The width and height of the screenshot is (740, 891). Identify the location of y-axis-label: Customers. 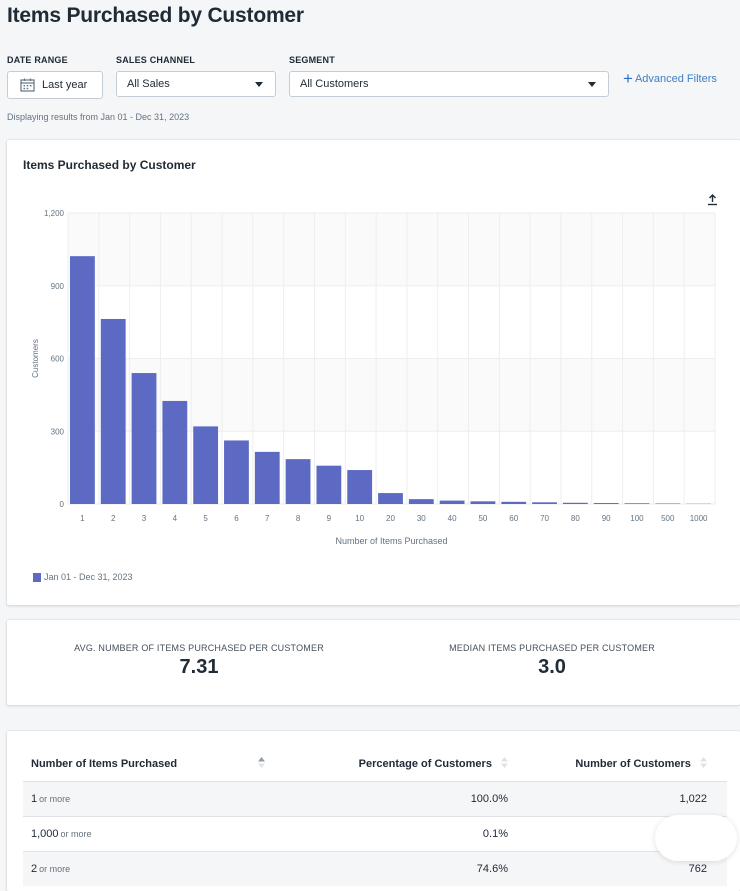
(35, 358).